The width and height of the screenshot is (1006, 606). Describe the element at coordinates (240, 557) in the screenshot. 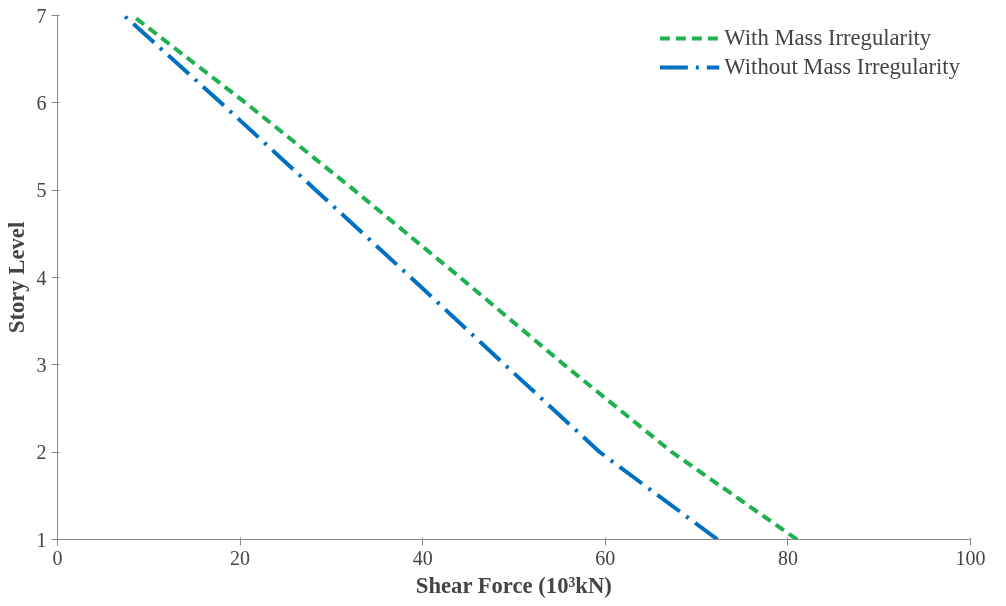

I see `x-tick-label: 20` at that location.